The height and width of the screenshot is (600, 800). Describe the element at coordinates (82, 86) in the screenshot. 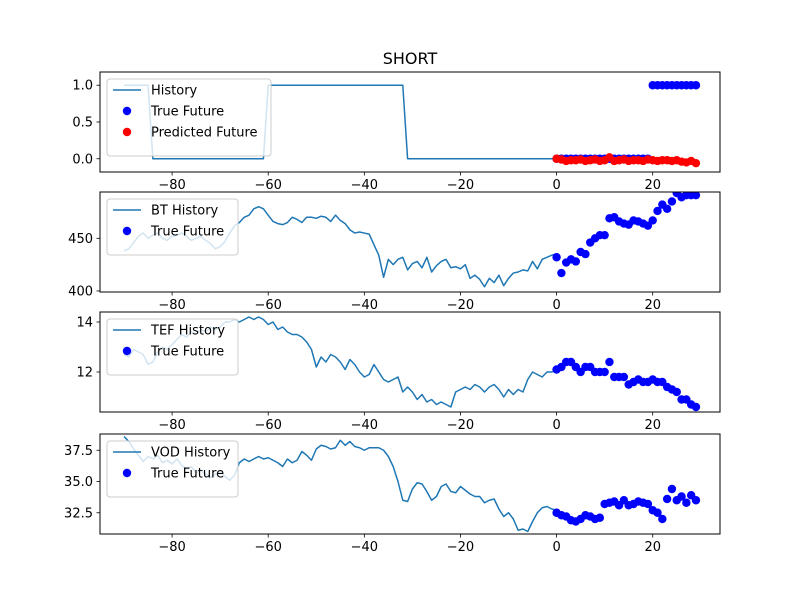

I see `y-tick-label: 1.0` at that location.